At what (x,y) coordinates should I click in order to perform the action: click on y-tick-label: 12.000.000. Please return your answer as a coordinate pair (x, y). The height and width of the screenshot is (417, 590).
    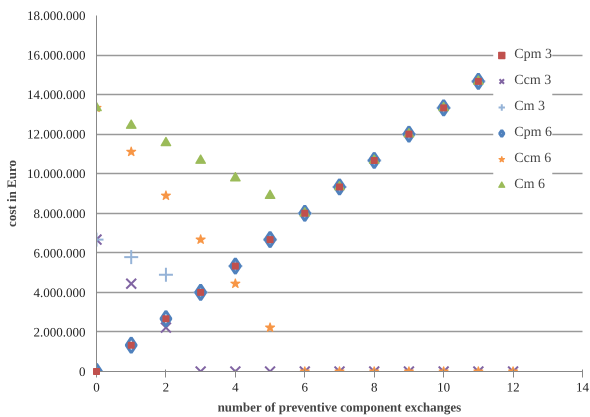
    Looking at the image, I should click on (56, 134).